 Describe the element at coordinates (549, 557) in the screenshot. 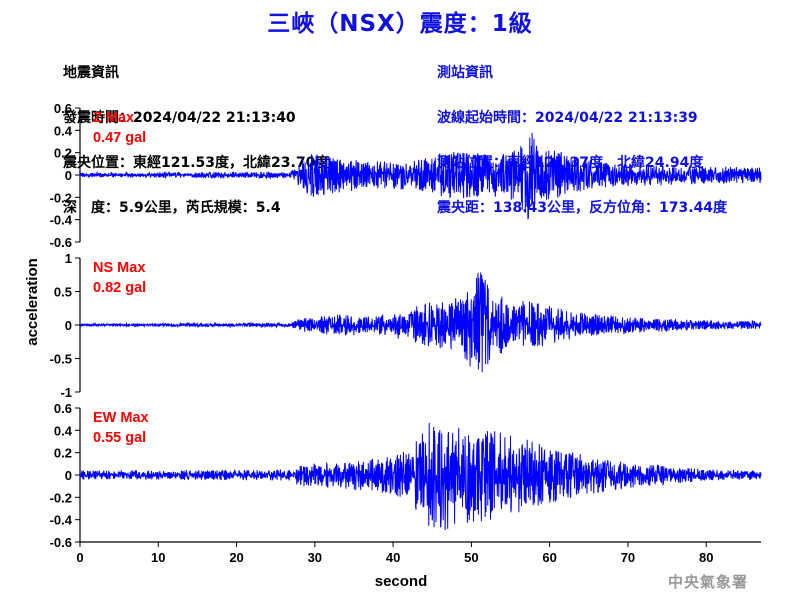

I see `x-tick-label: 60` at that location.